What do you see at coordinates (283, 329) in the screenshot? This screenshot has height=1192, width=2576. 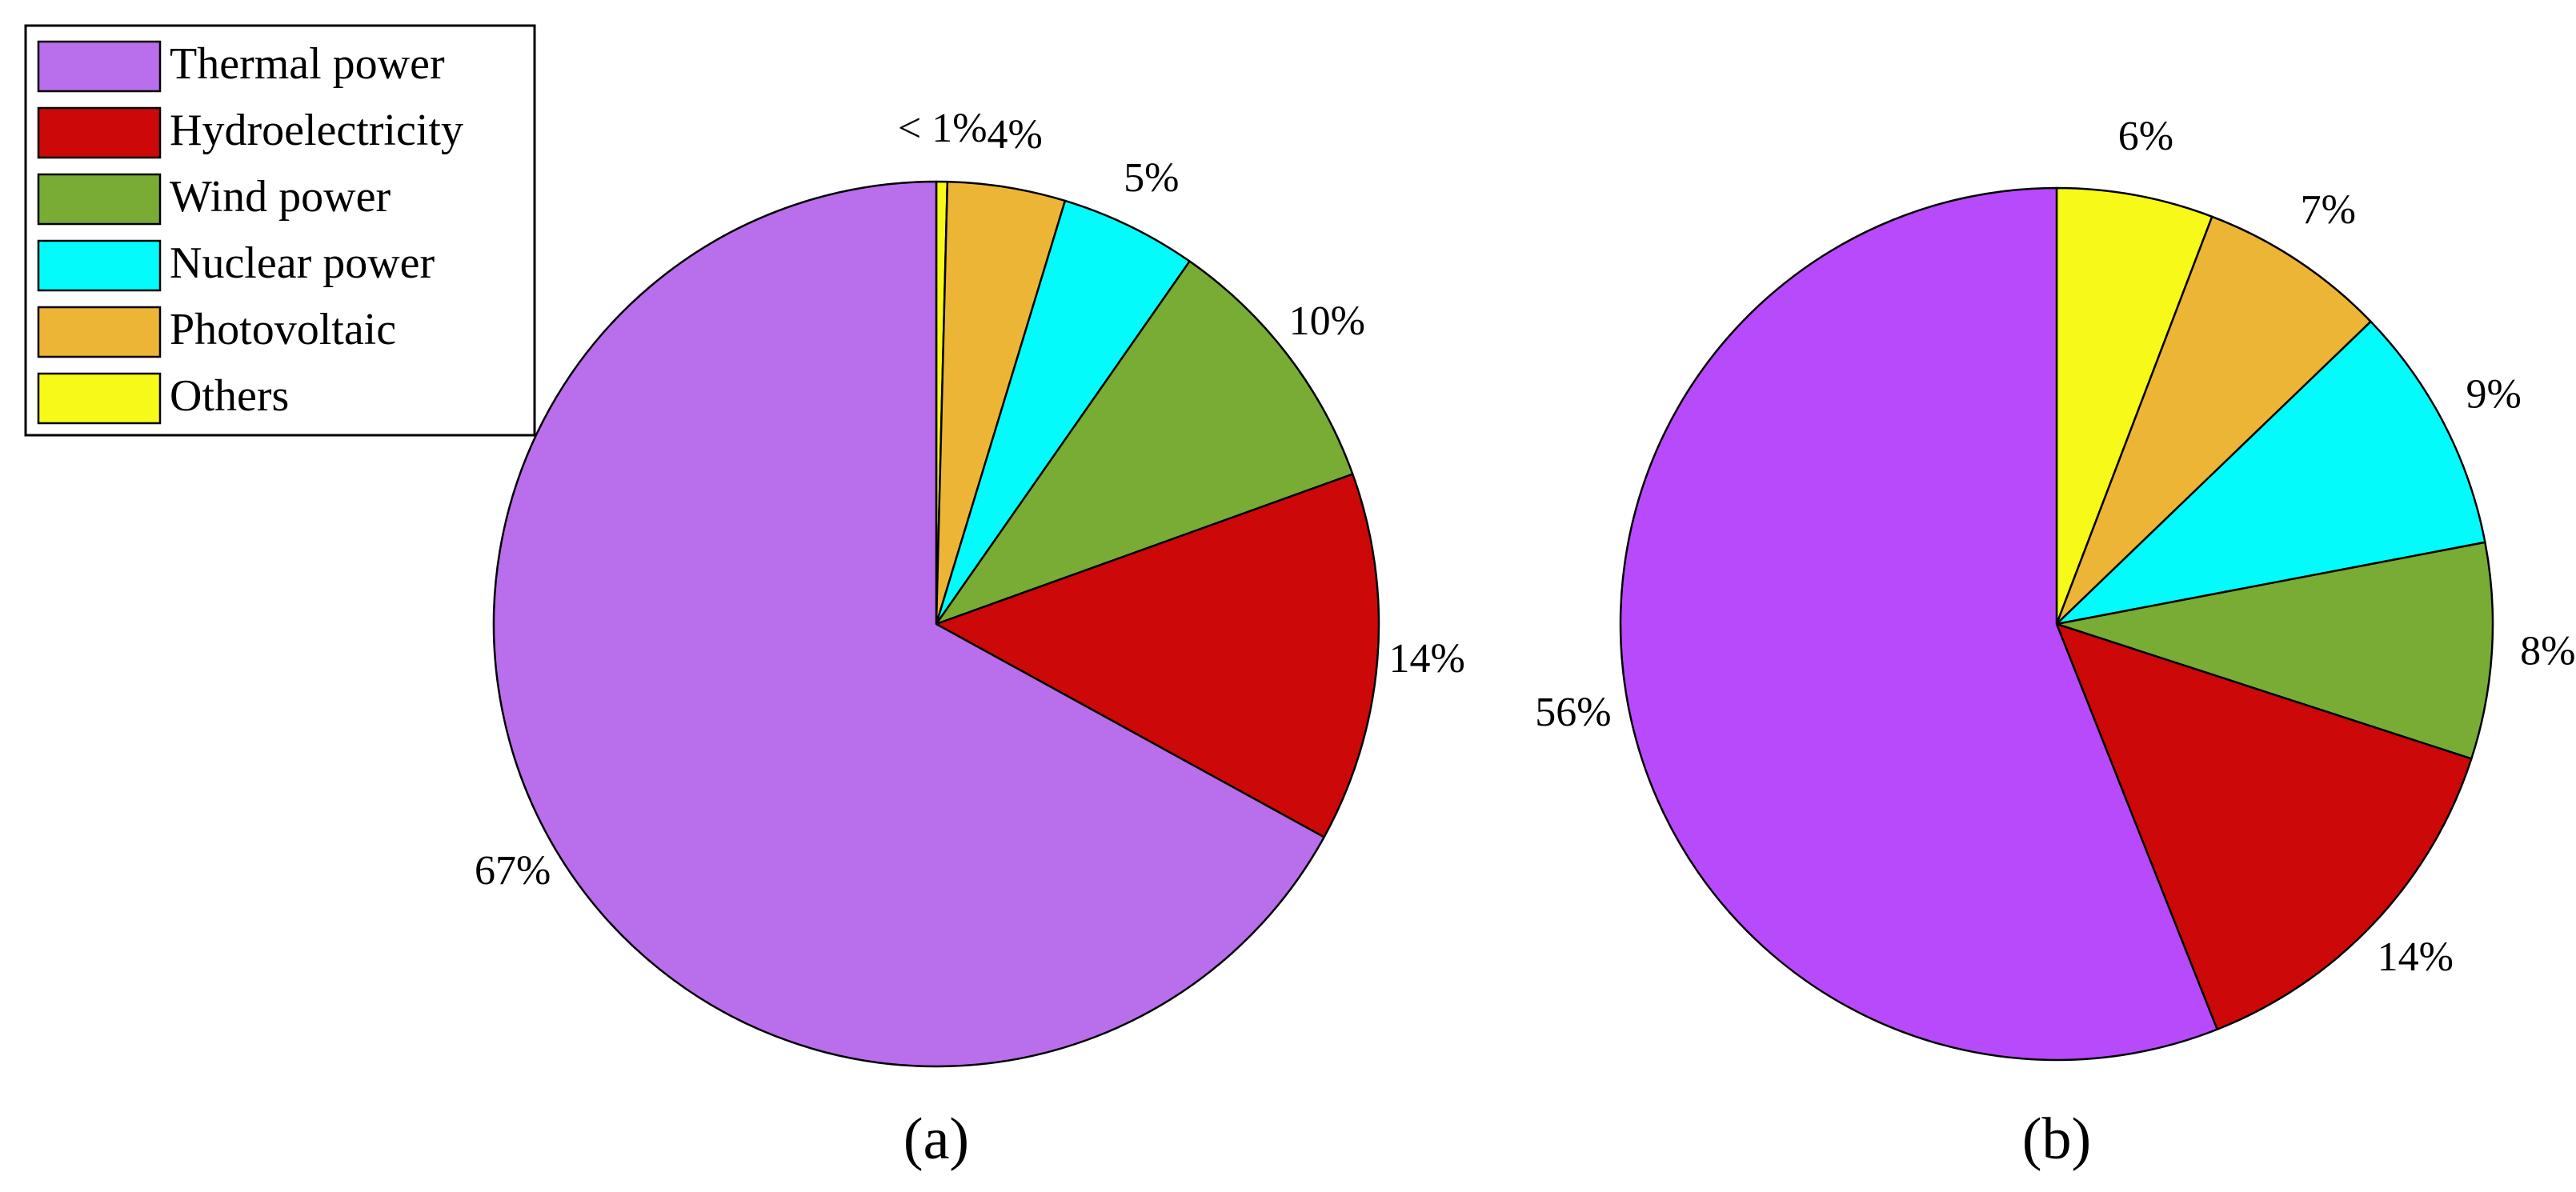 I see `legend-label-photovoltaic: Photovoltaic` at bounding box center [283, 329].